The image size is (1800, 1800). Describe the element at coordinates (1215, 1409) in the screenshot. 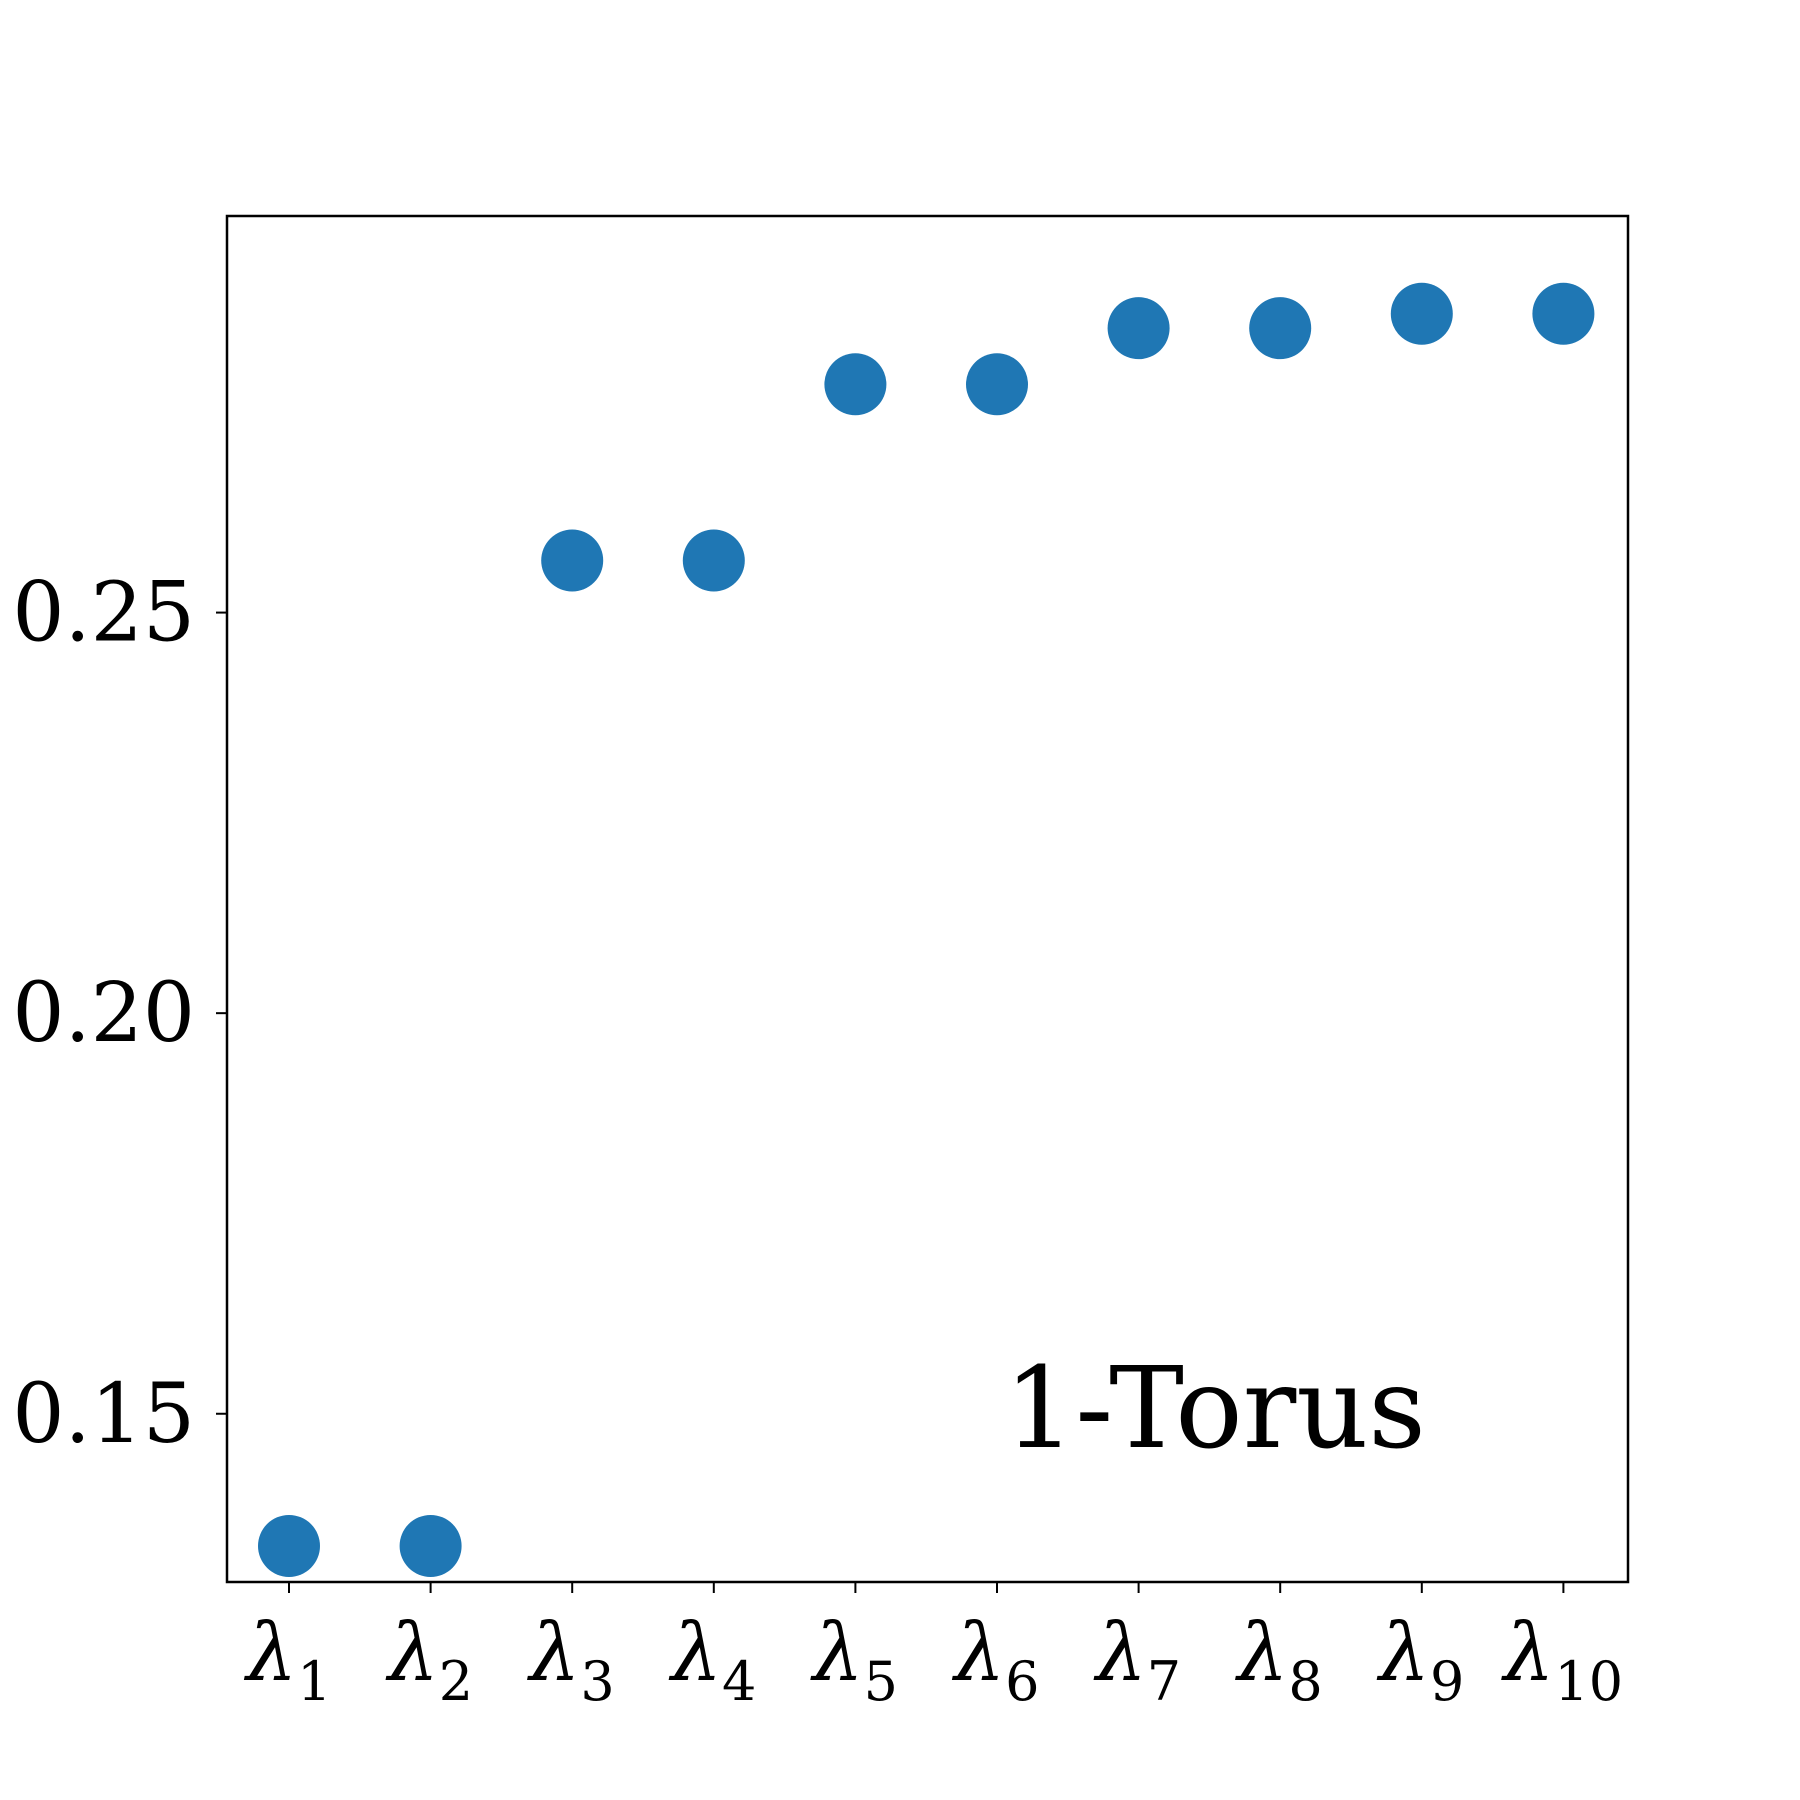

I see `chart-annotation: 1-Torus` at that location.